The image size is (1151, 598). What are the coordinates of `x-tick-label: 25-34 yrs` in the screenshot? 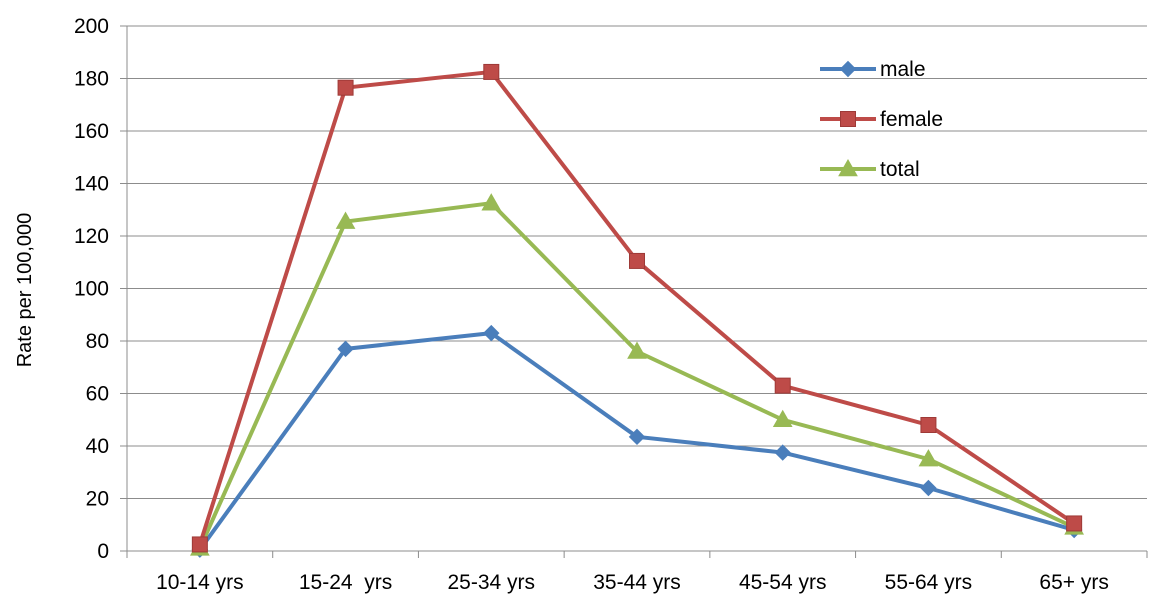 It's located at (492, 582).